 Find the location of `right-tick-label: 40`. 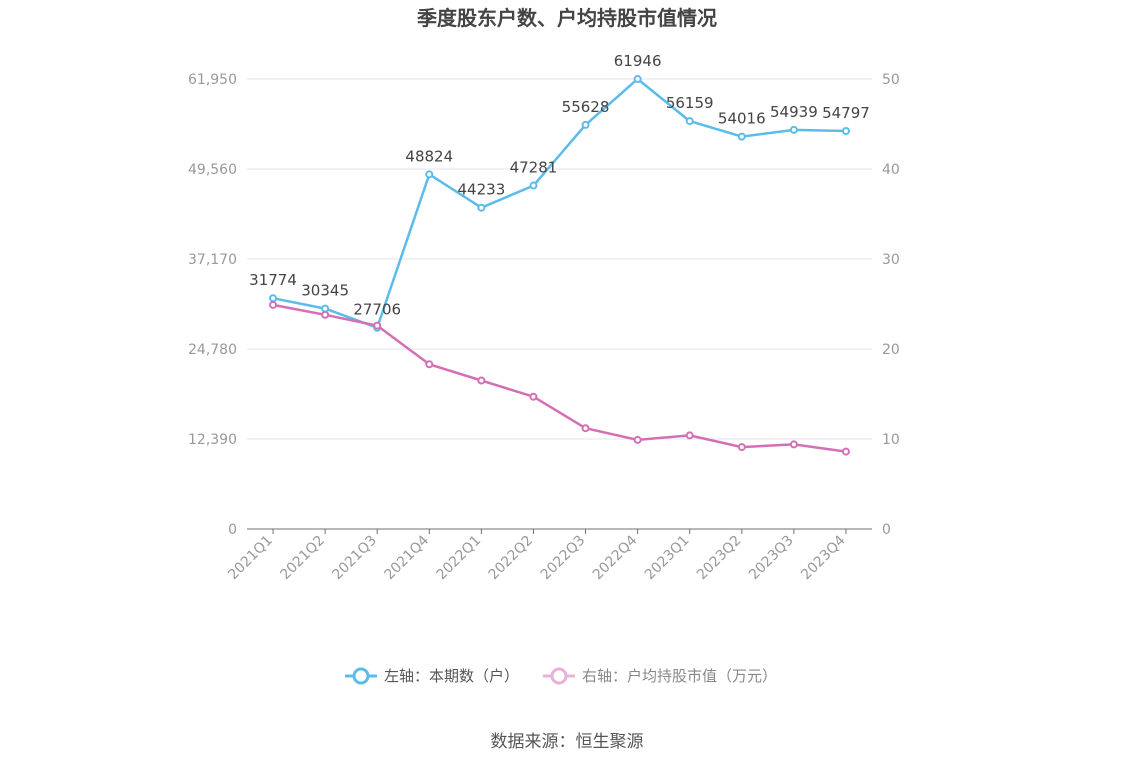

right-tick-label: 40 is located at coordinates (891, 170).